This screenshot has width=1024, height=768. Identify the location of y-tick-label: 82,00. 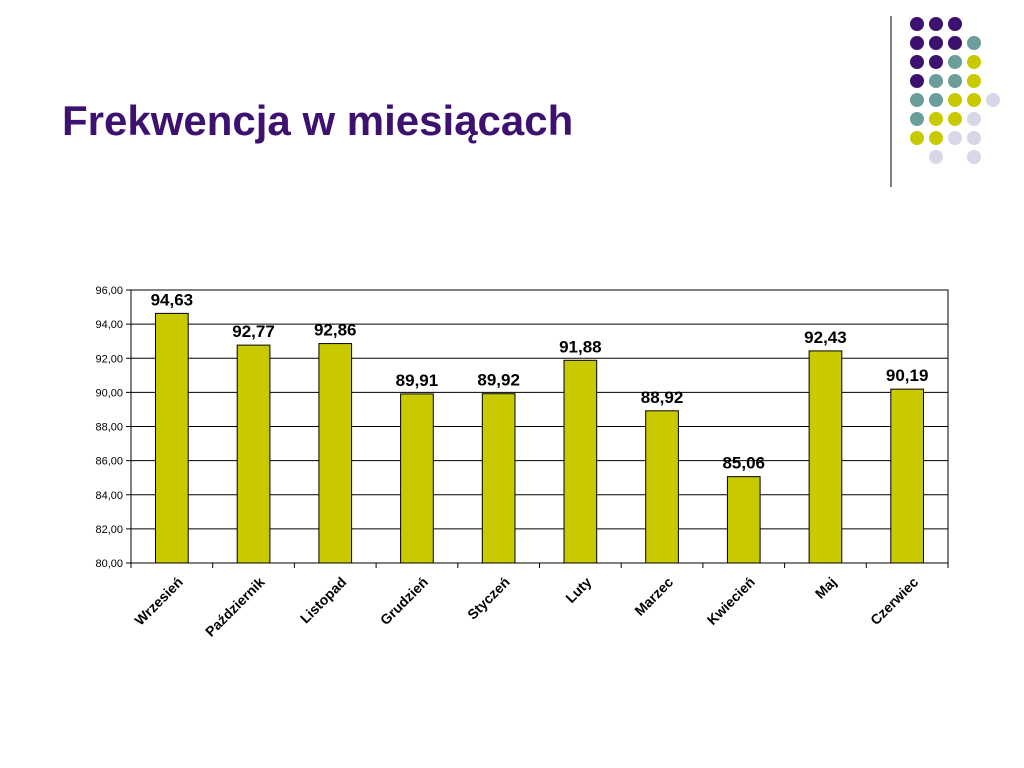
(109, 530).